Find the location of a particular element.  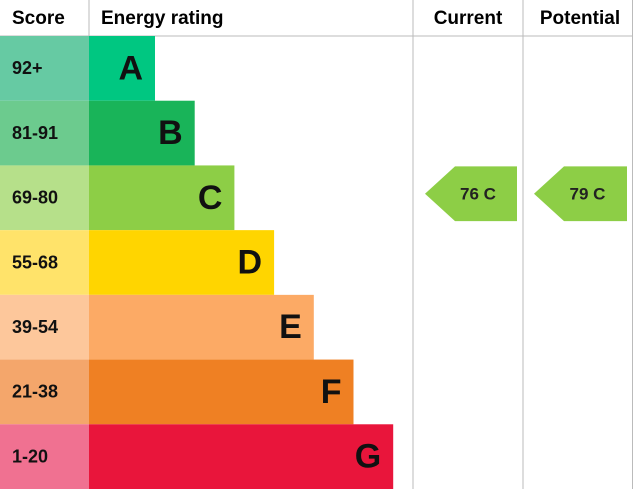

rating-letter: F is located at coordinates (331, 392).